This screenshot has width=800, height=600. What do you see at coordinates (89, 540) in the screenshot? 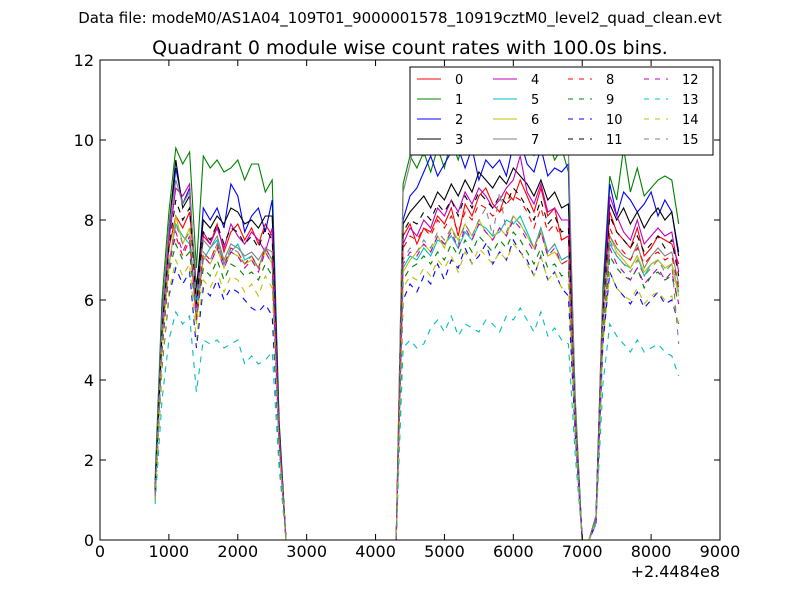
I see `y-tick-label: 0` at bounding box center [89, 540].